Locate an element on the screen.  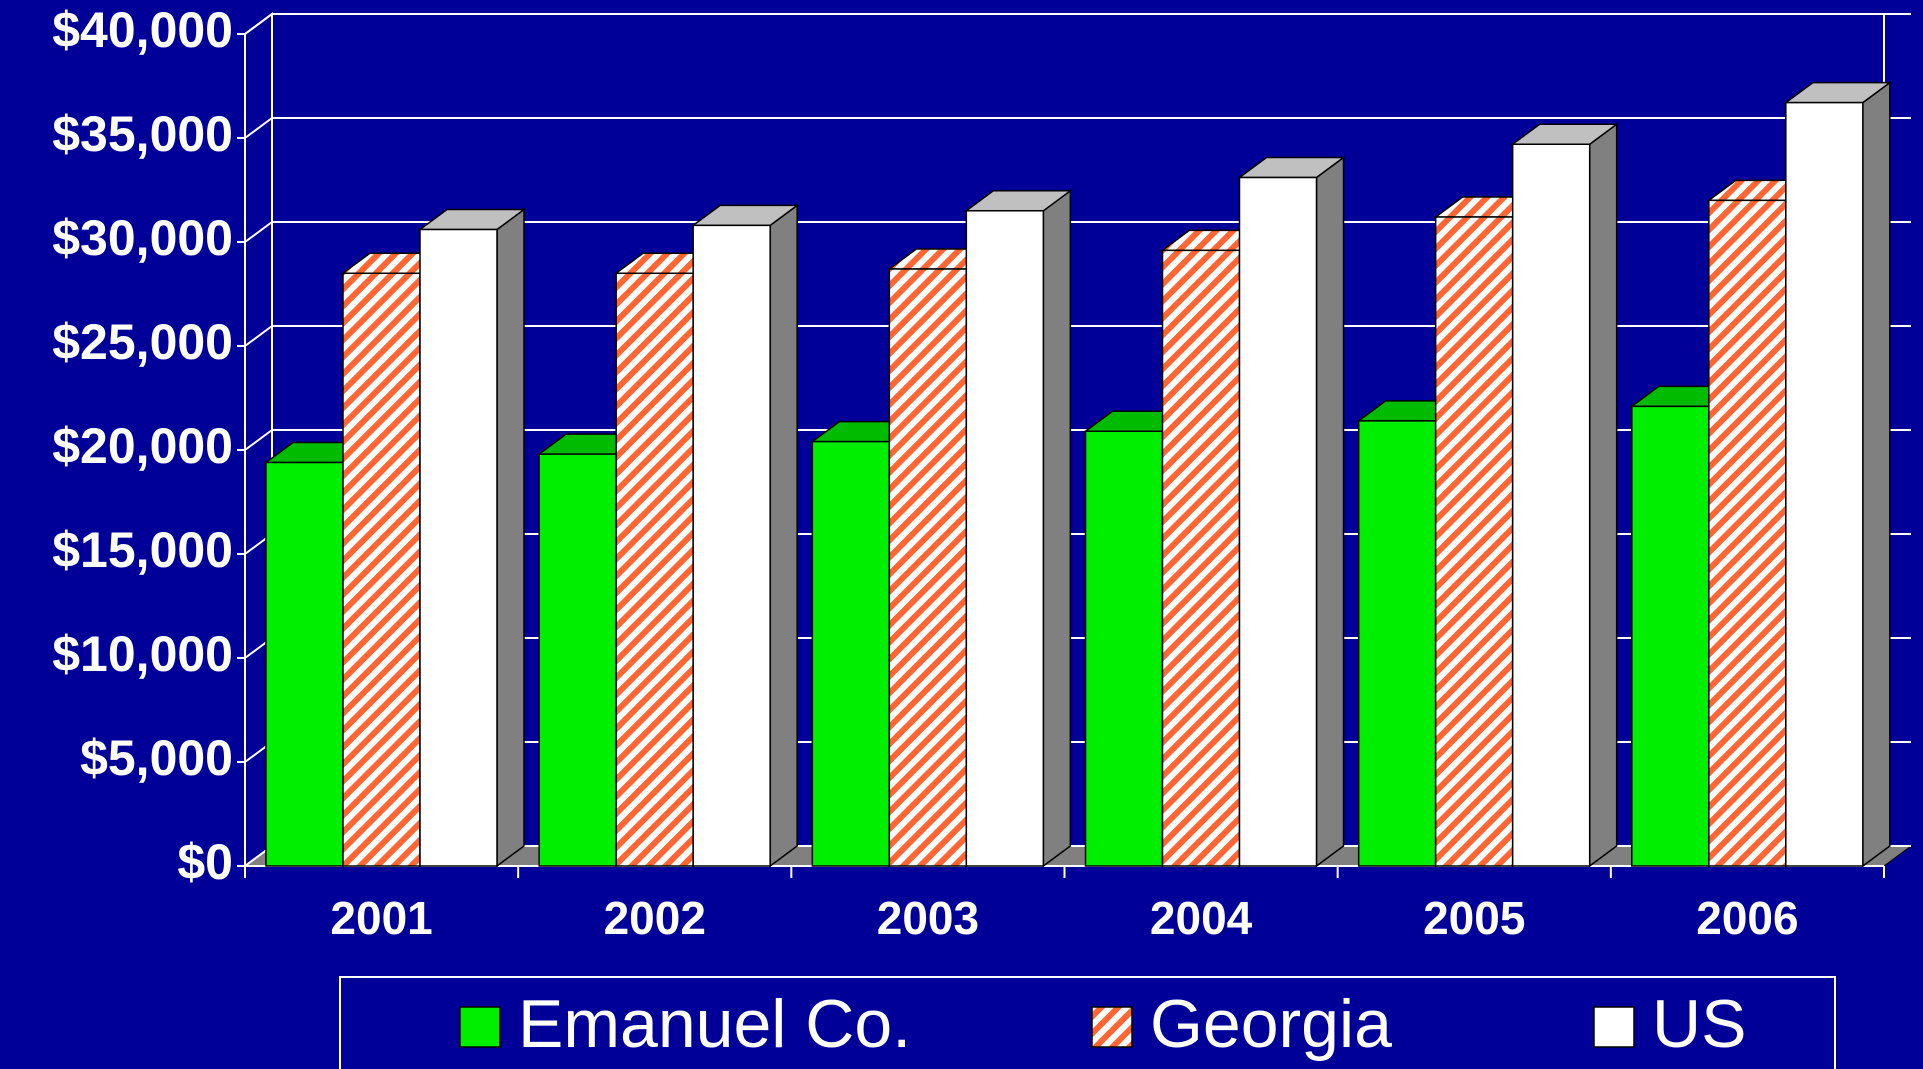
legend-box is located at coordinates (1087, 1022).